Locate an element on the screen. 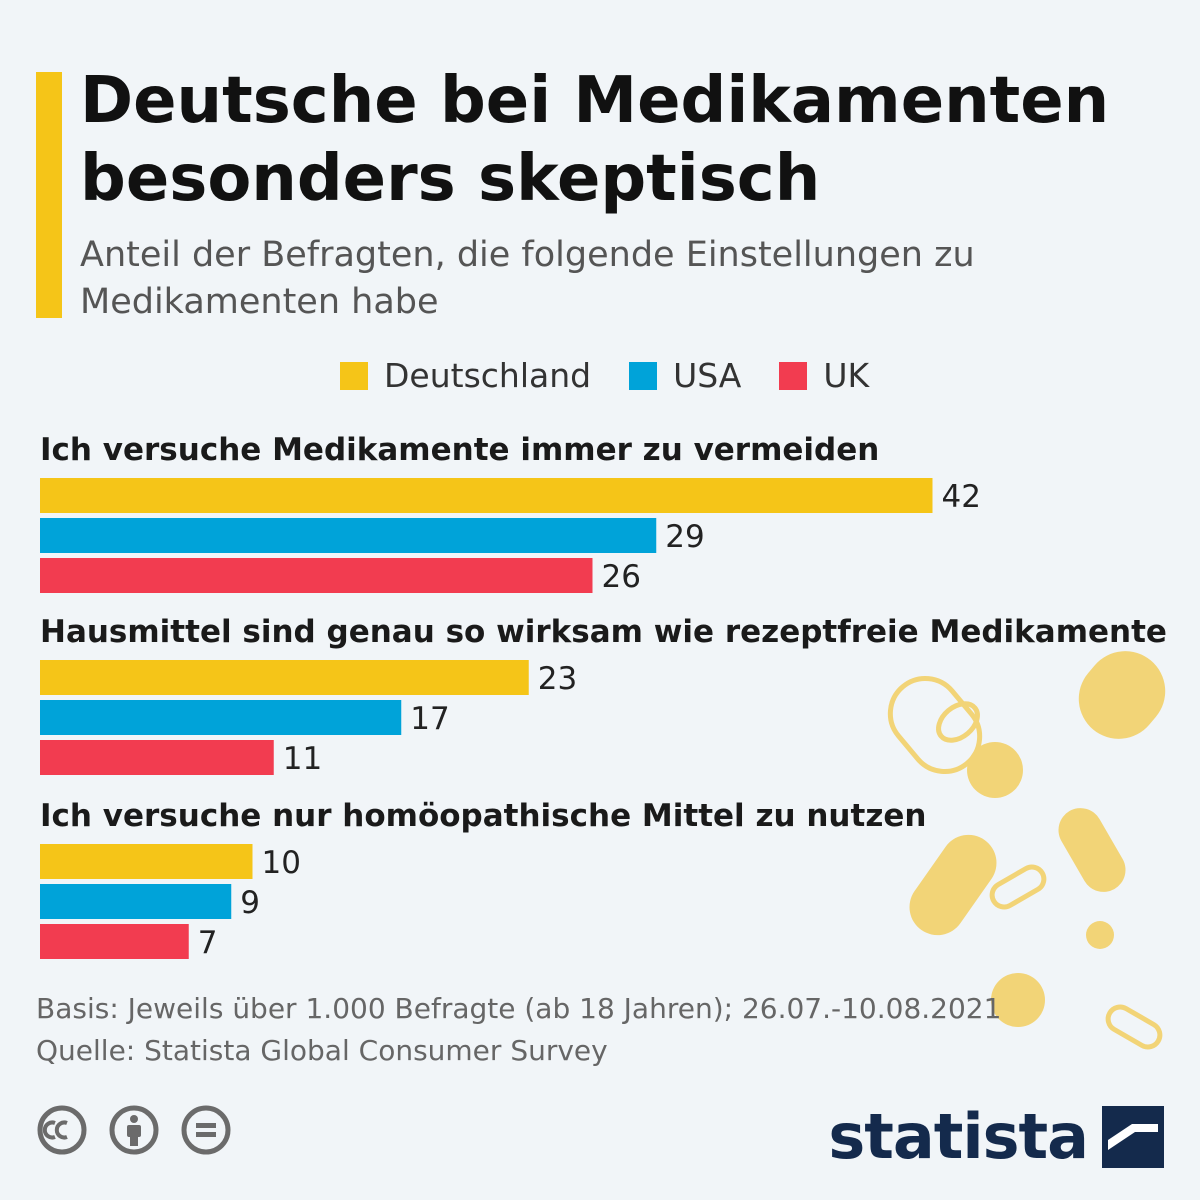 This screenshot has width=1200, height=1200. data-label: 23 is located at coordinates (557, 679).